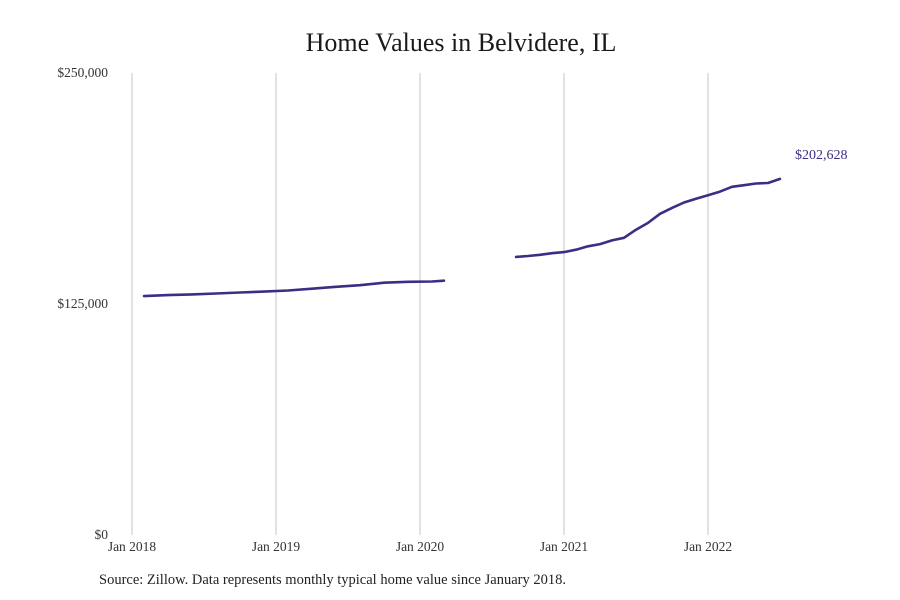 The image size is (900, 600). I want to click on chart-title: Home Values in Belvidere, IL, so click(461, 42).